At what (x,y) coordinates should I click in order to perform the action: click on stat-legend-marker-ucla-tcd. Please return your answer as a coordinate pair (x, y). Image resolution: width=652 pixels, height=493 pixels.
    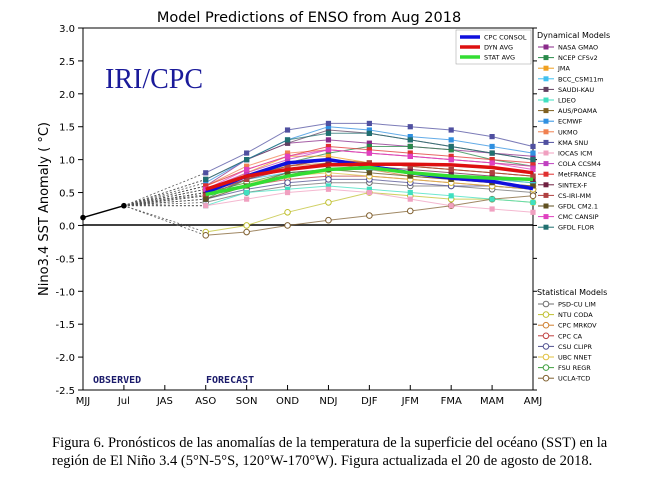
    Looking at the image, I should click on (546, 378).